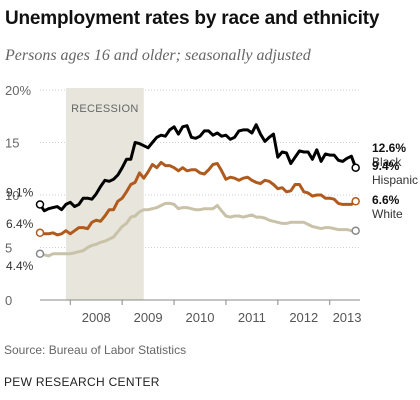 The image size is (420, 400). Describe the element at coordinates (82, 382) in the screenshot. I see `organization-credit: PEW RESEARCH CENTER` at that location.